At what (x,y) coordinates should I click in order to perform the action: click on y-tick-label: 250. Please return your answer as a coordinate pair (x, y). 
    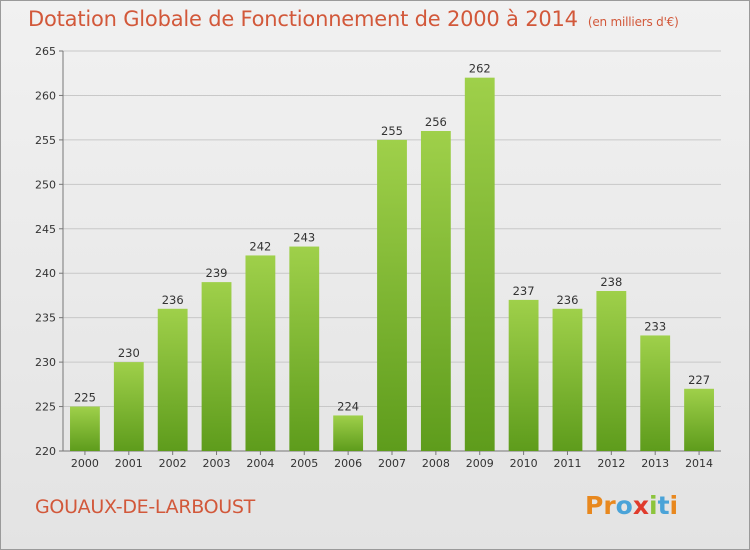
    Looking at the image, I should click on (45, 184).